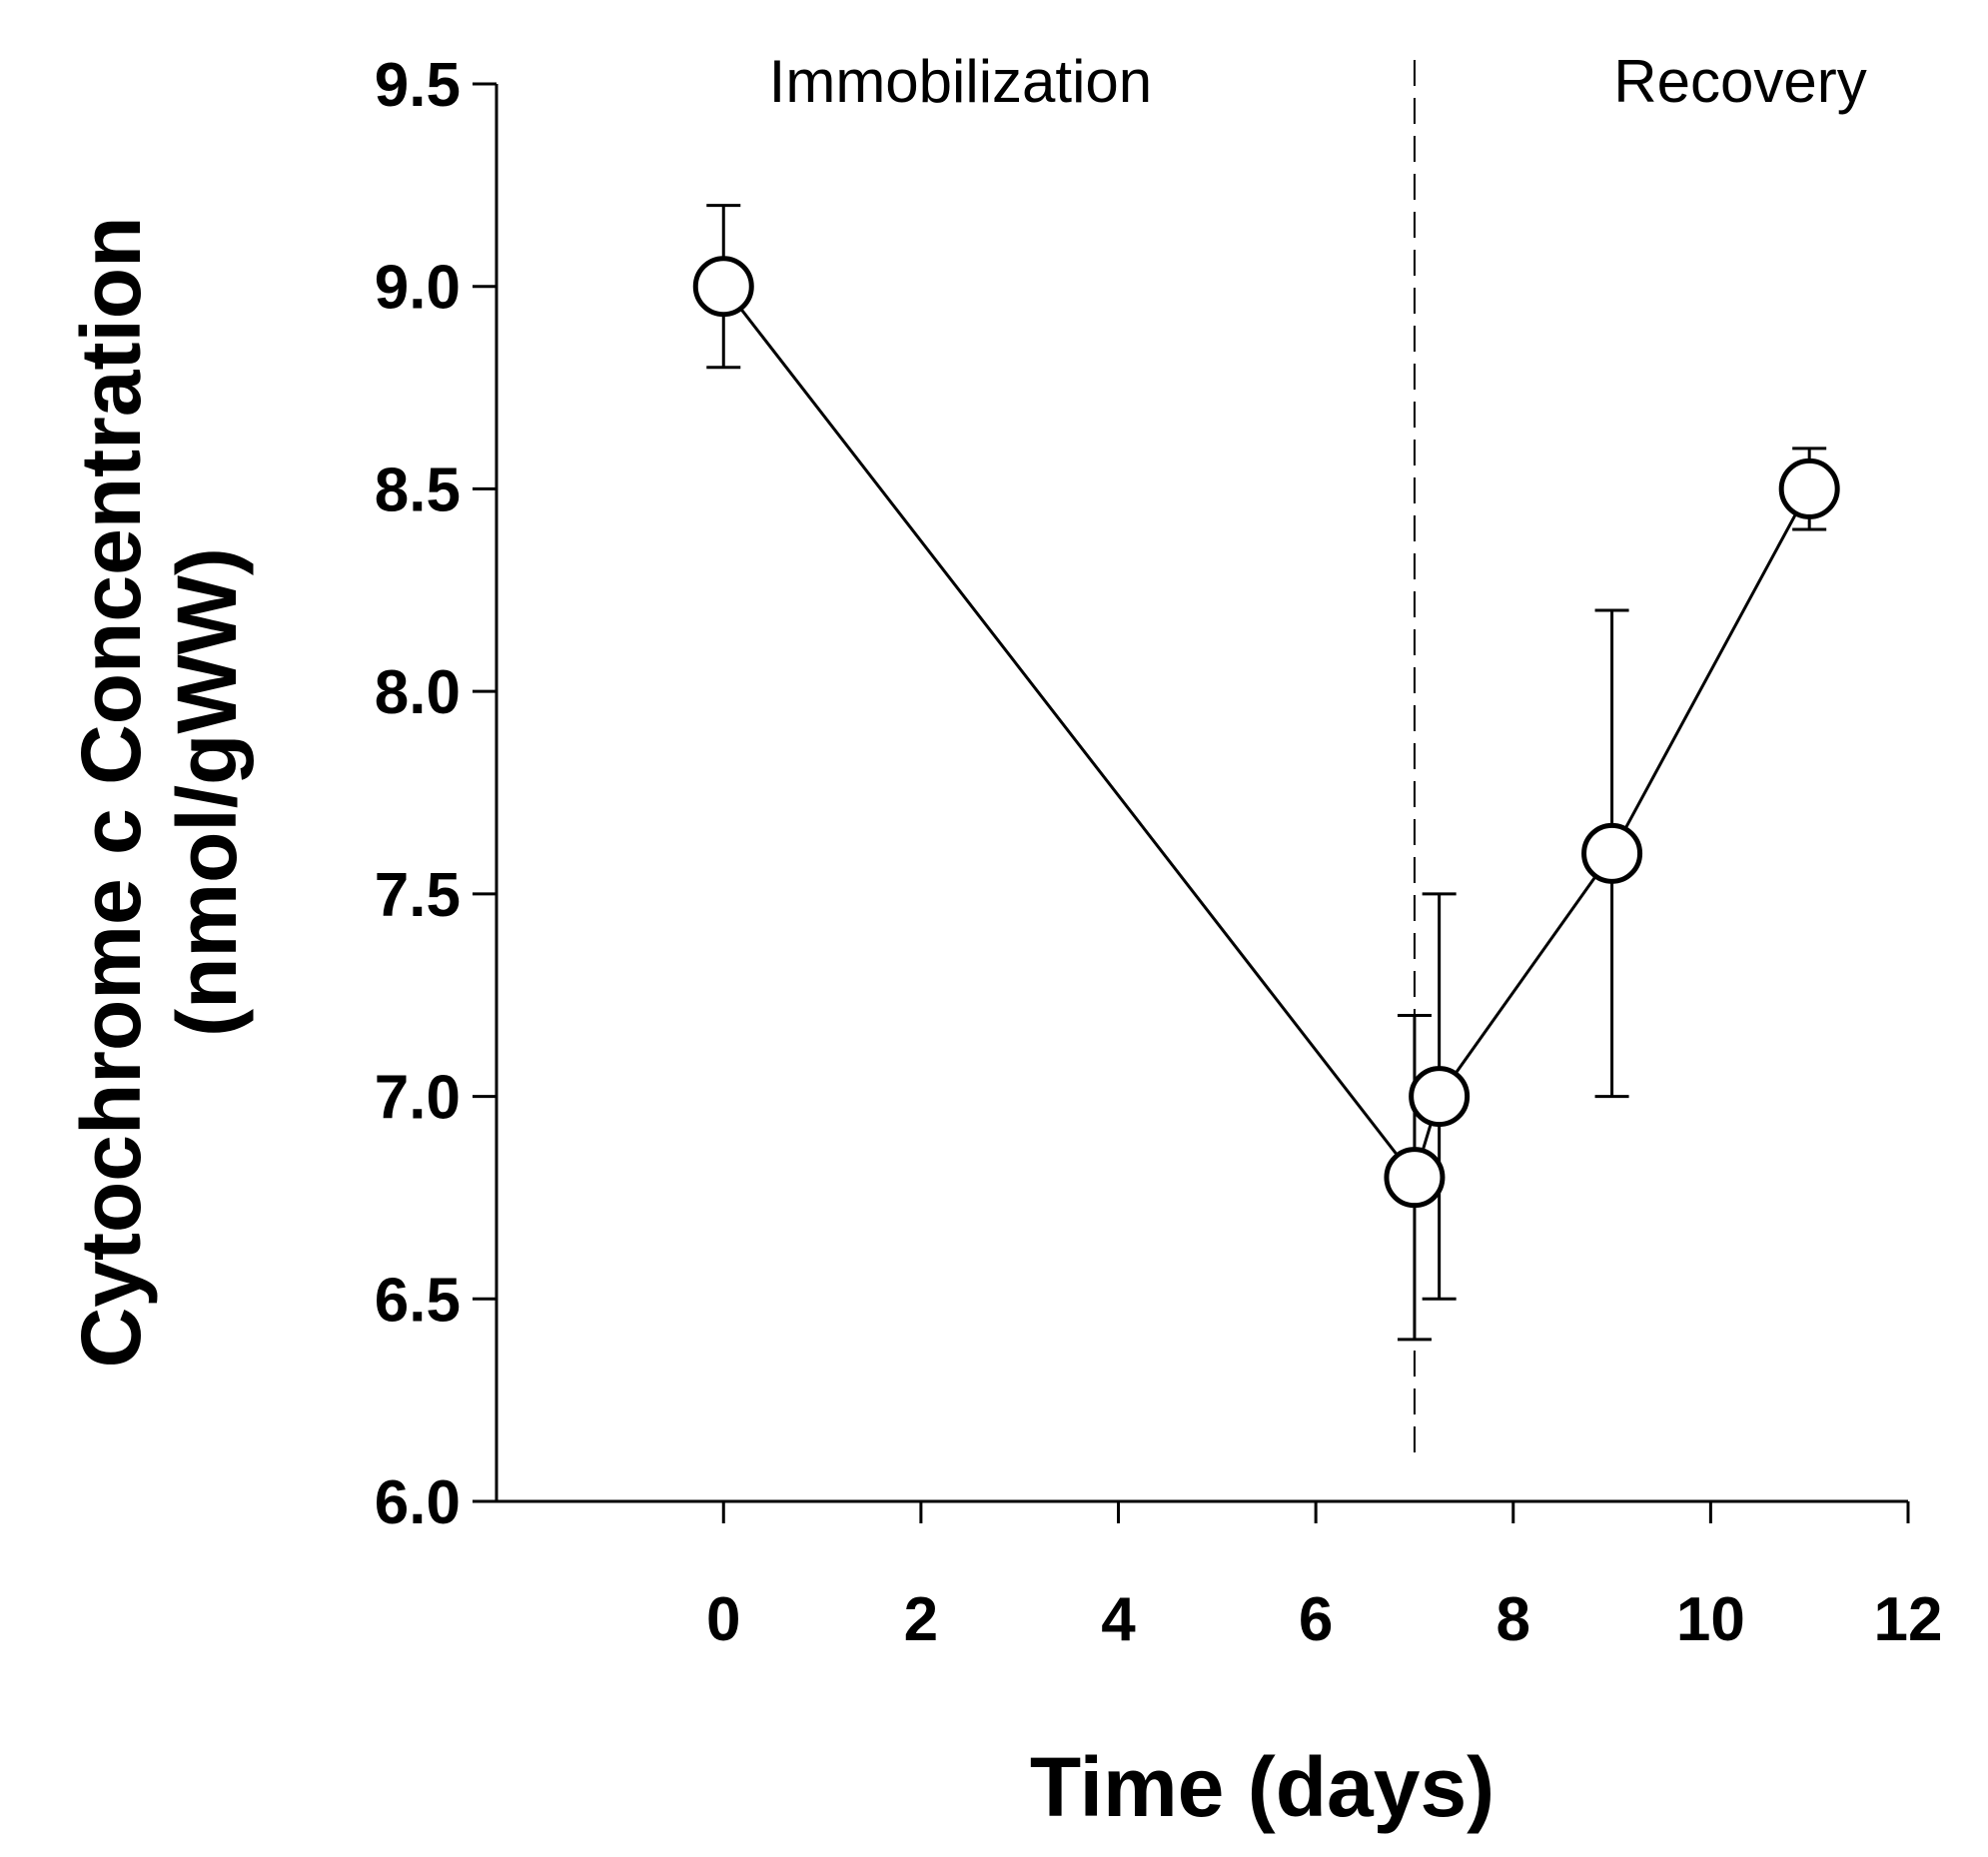  What do you see at coordinates (418, 692) in the screenshot?
I see `y-tick-label: 8.0` at bounding box center [418, 692].